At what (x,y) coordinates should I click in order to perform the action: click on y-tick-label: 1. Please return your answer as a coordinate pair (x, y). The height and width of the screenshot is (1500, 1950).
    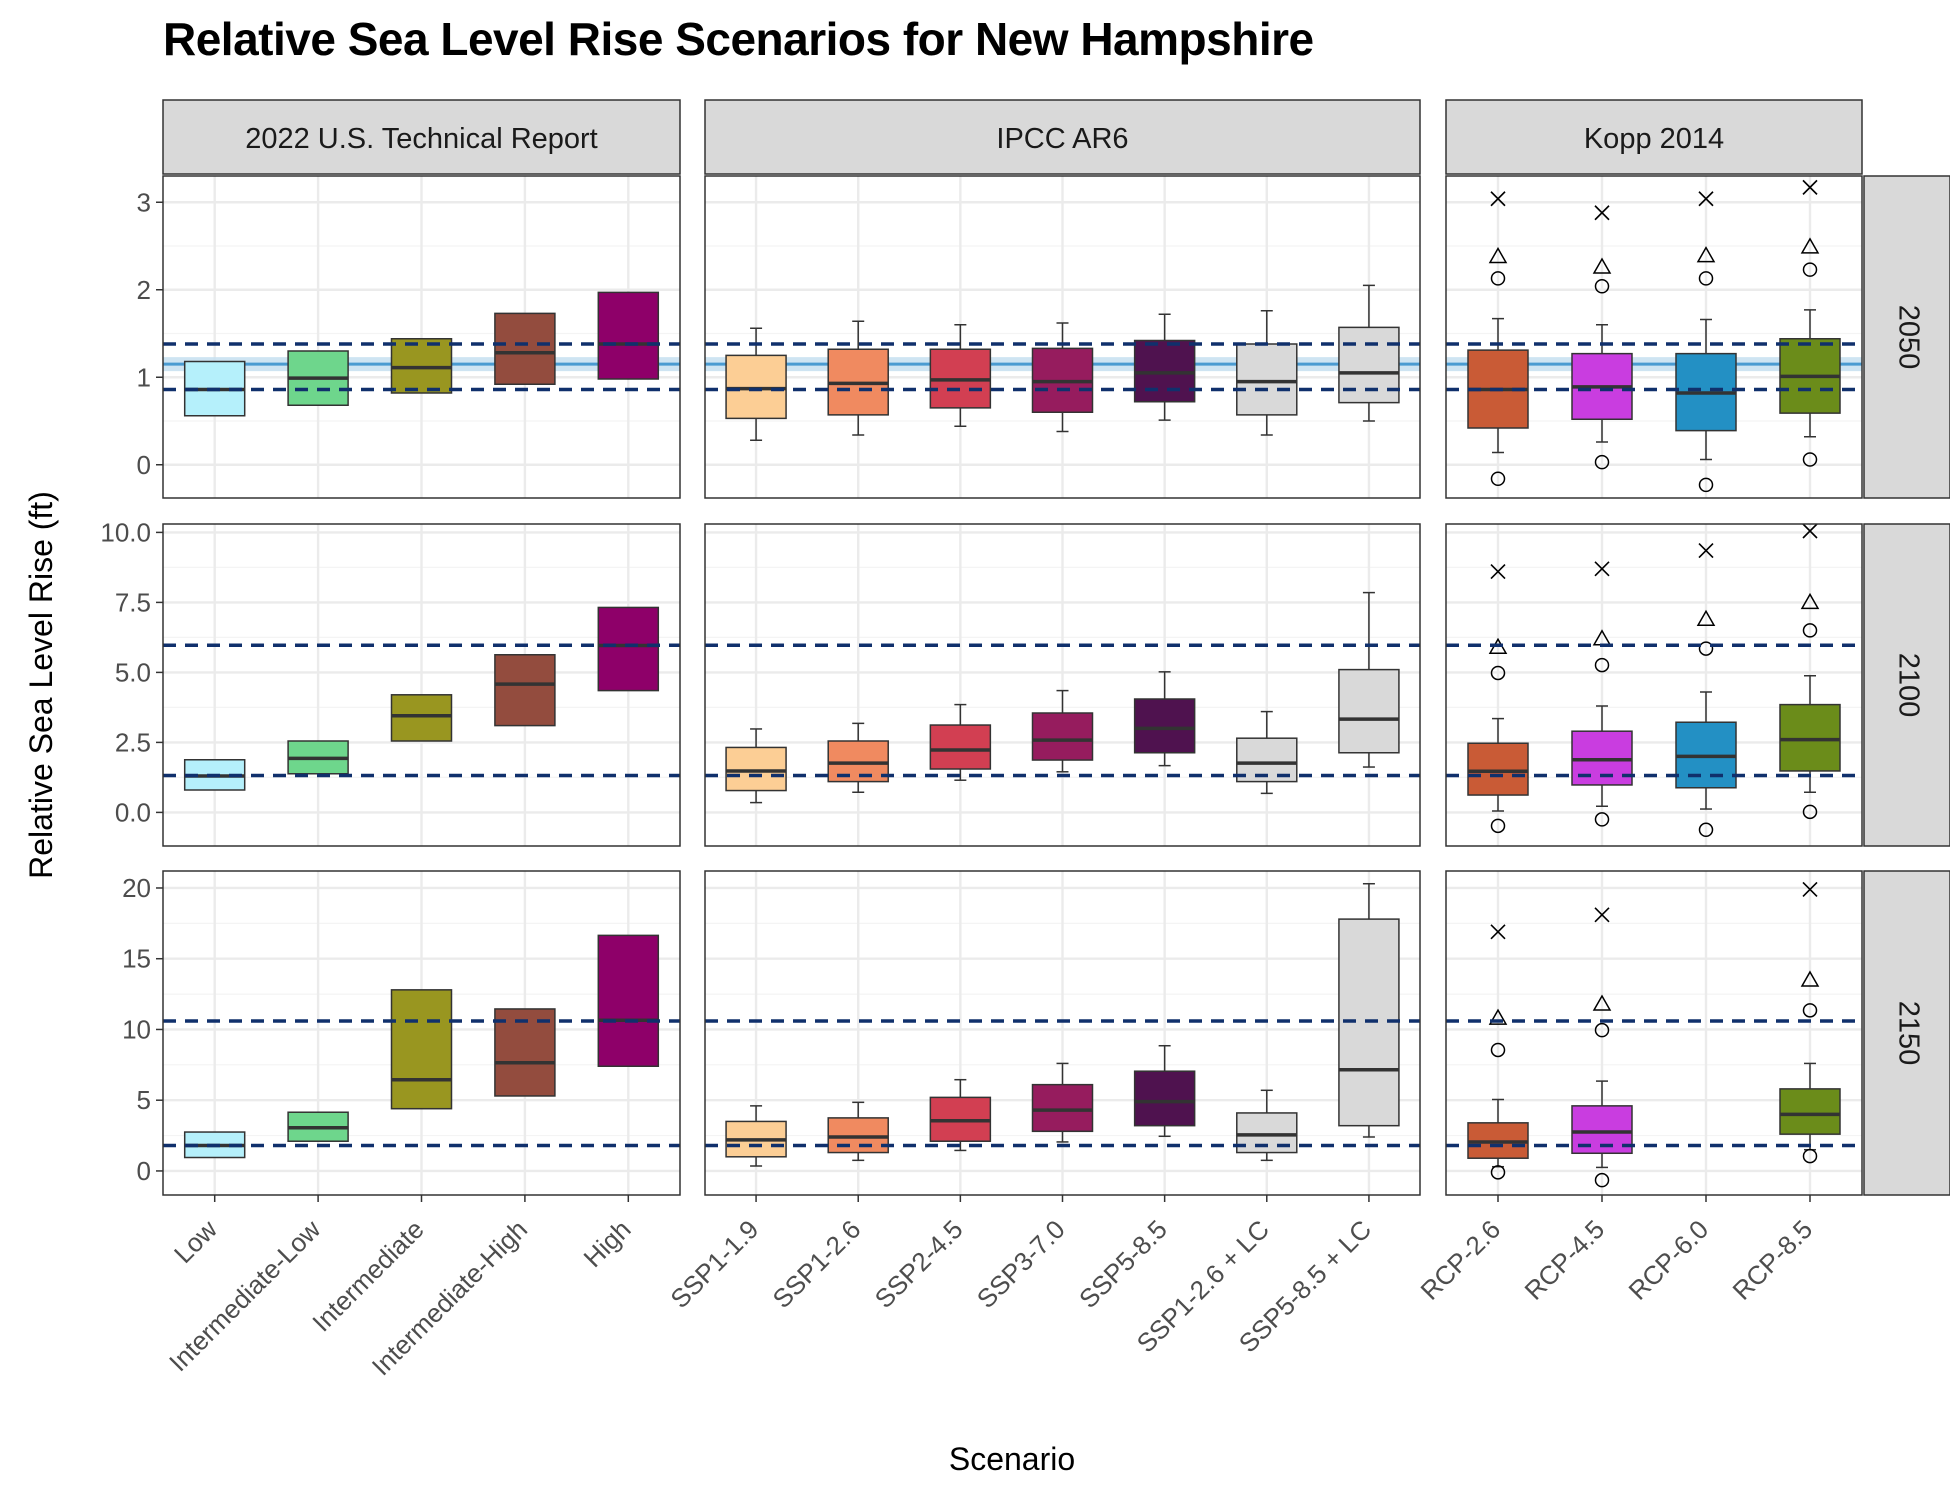
    Looking at the image, I should click on (144, 377).